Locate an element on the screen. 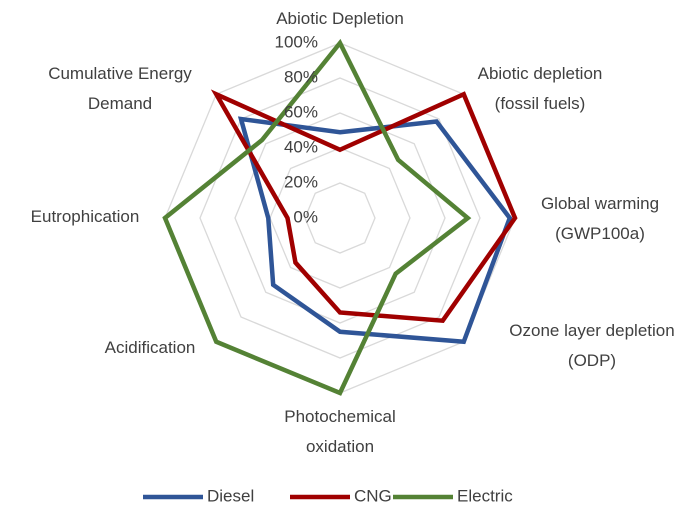  axis-label-line: Cumulative Energy is located at coordinates (120, 73).